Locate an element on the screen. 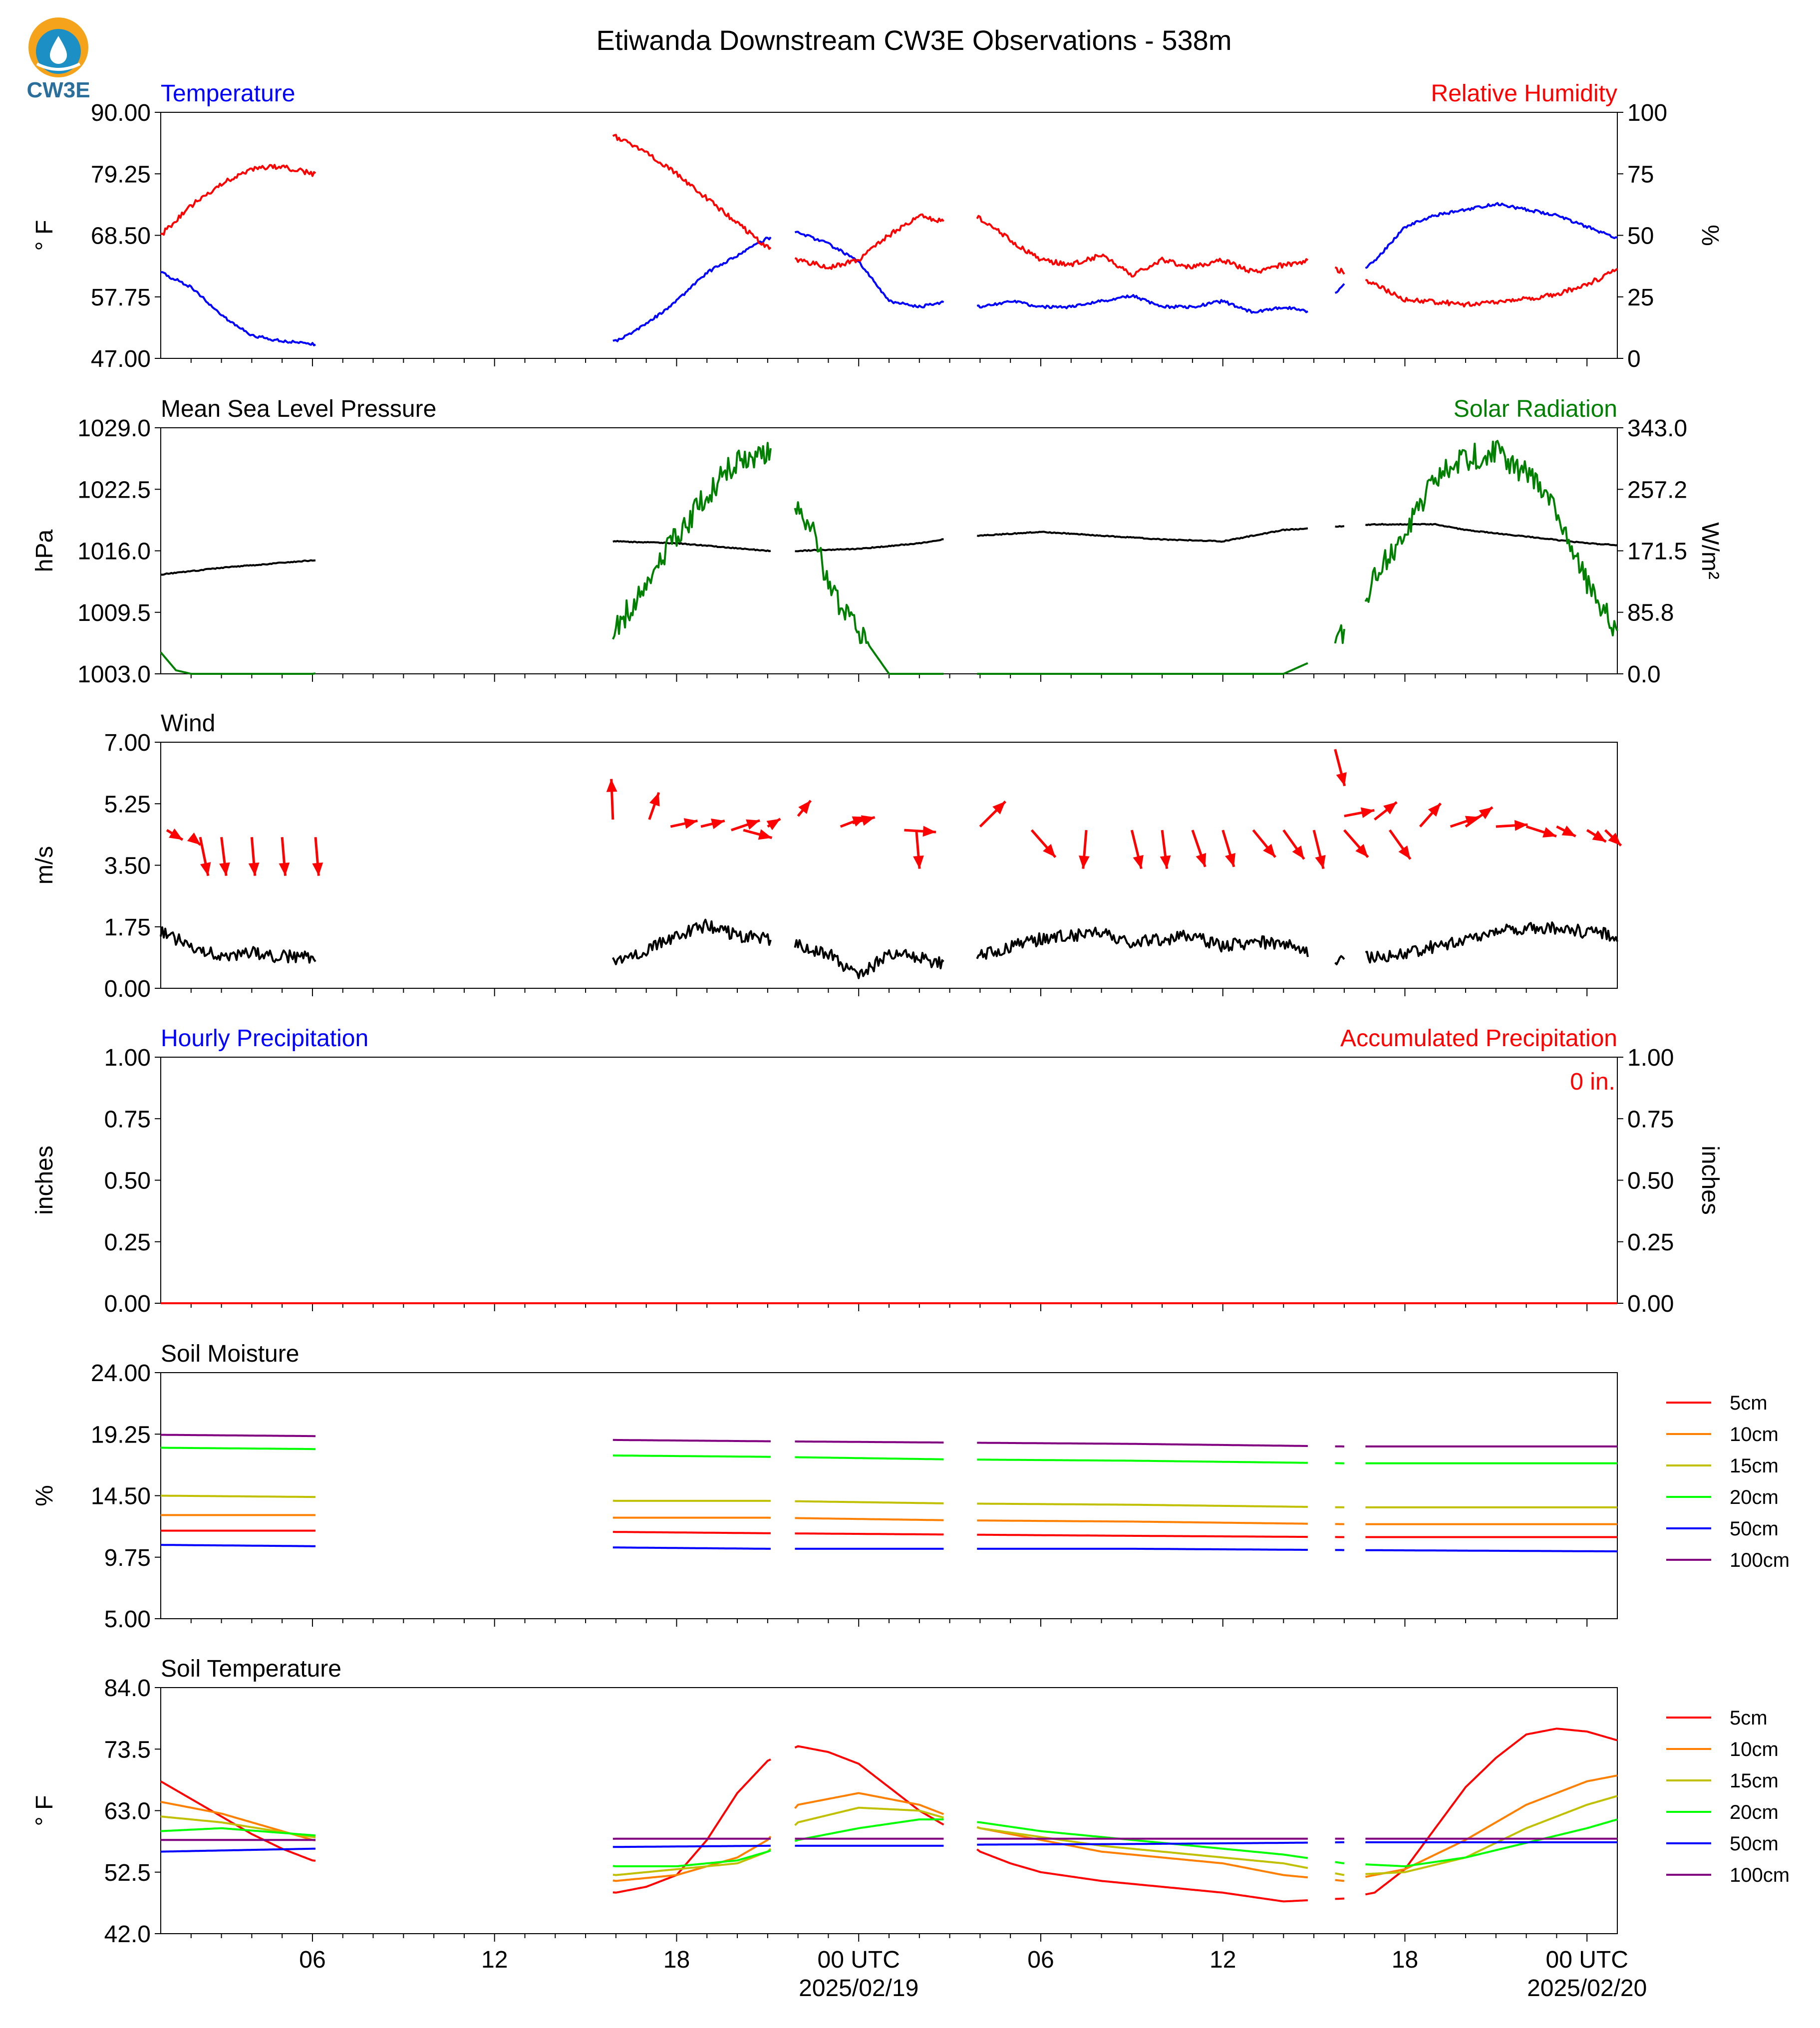 The height and width of the screenshot is (2028, 1820). panel-title-left: Soil Temperature is located at coordinates (251, 1669).